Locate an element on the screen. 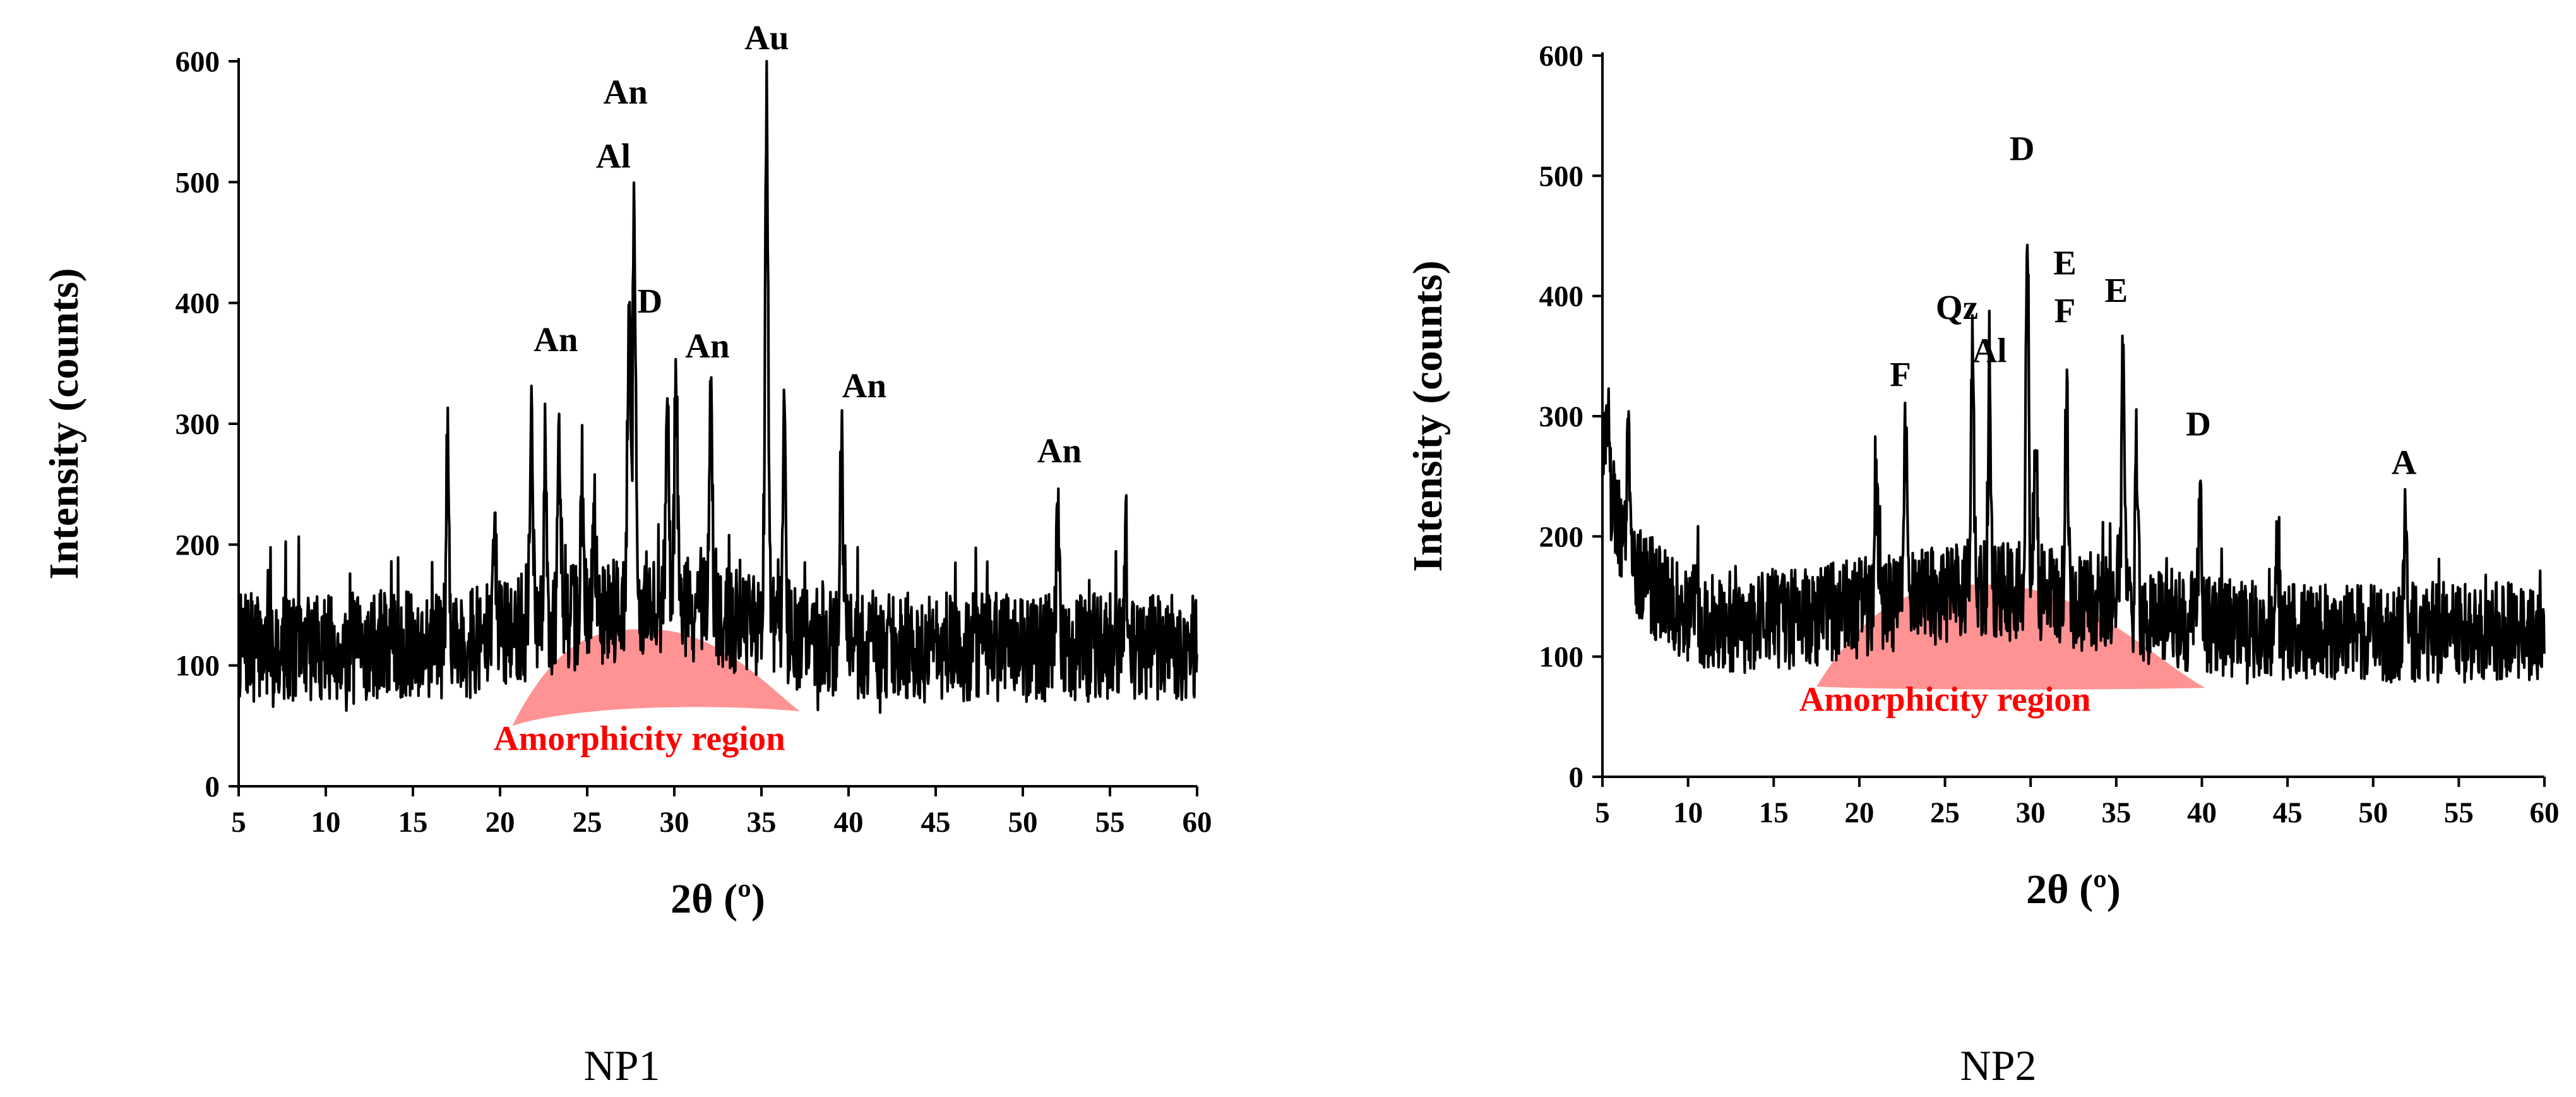  peak-label: A is located at coordinates (2404, 462).